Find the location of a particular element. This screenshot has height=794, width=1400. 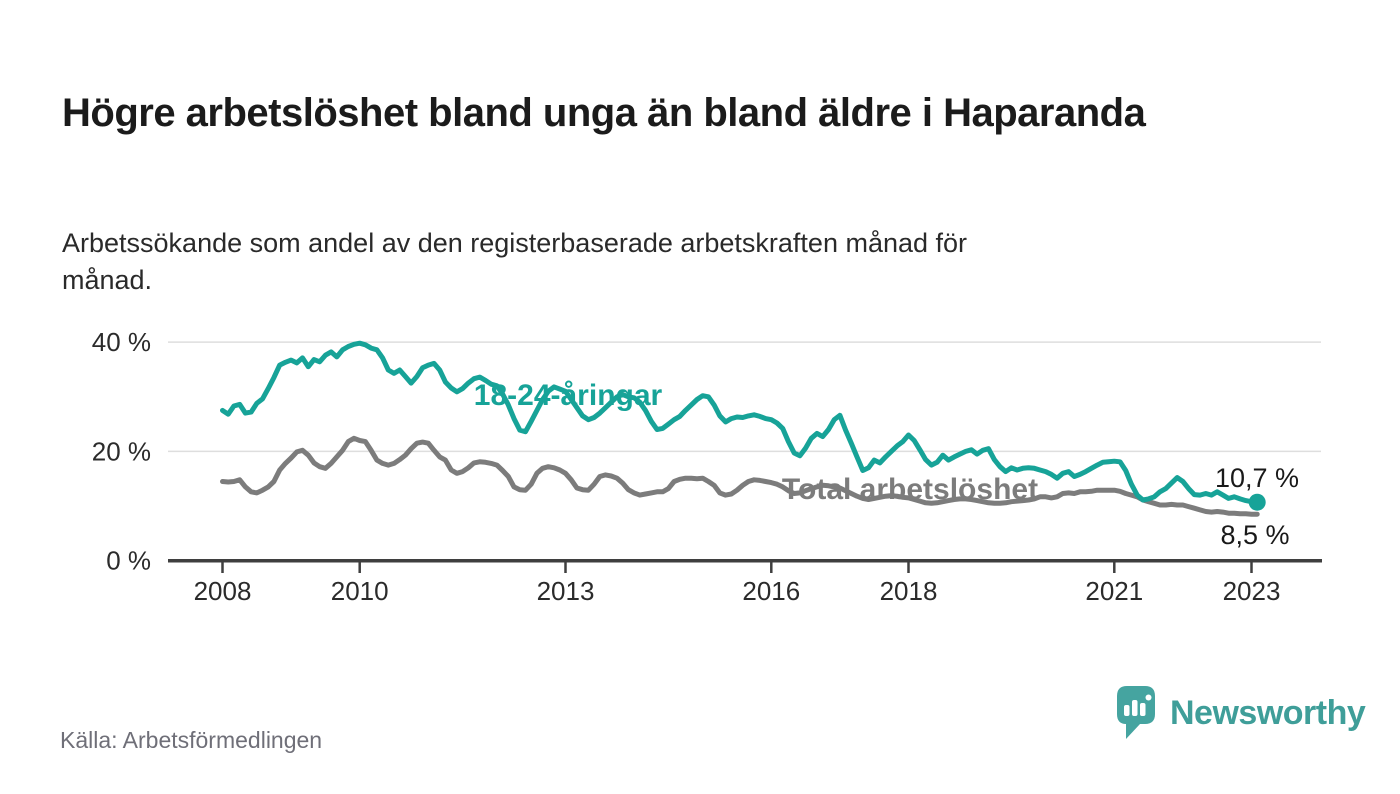

logo-bar-chart-icon is located at coordinates (1138, 705).